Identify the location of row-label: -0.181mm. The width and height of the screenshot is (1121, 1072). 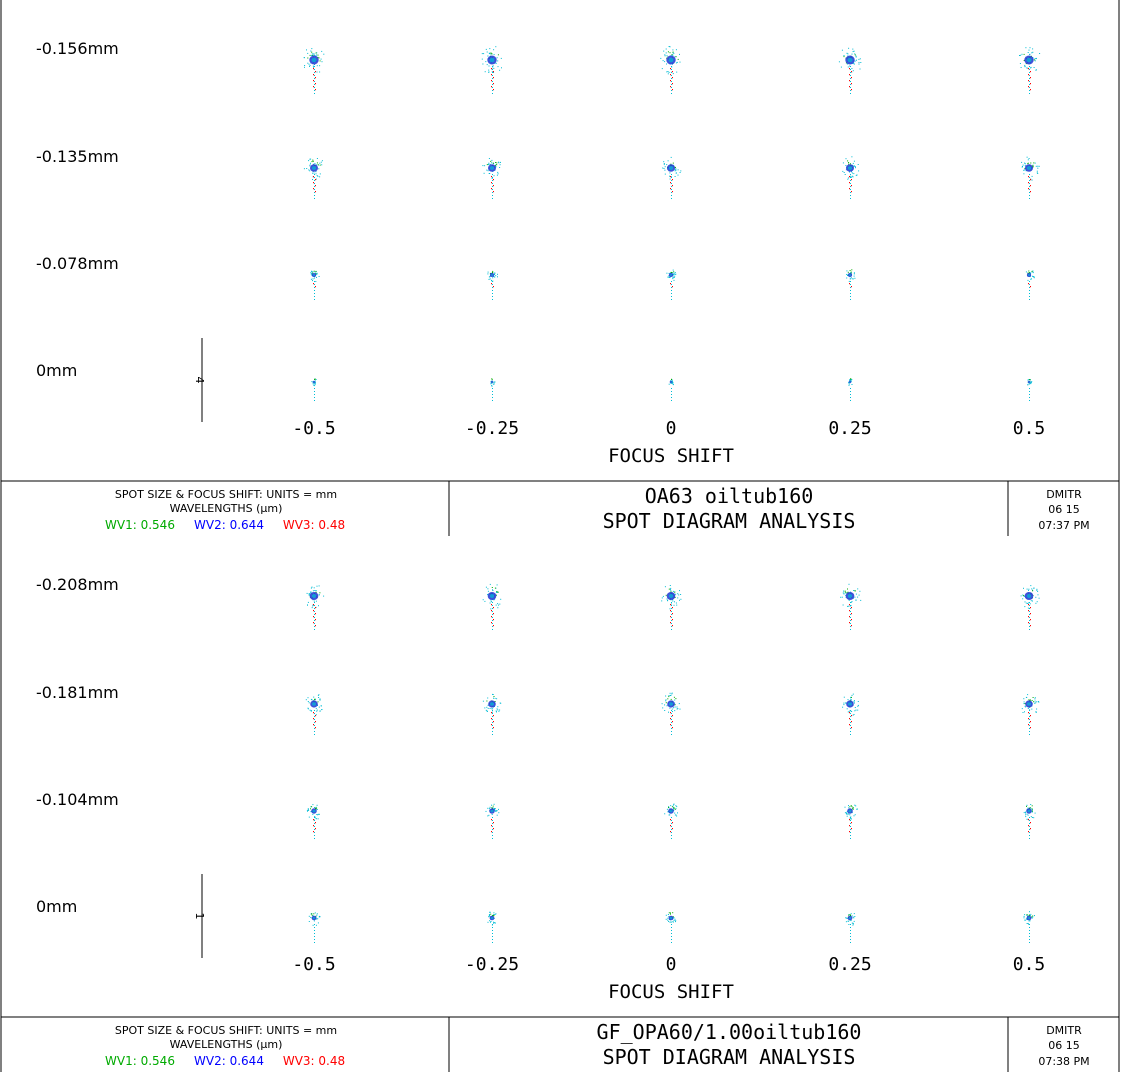
(77, 692).